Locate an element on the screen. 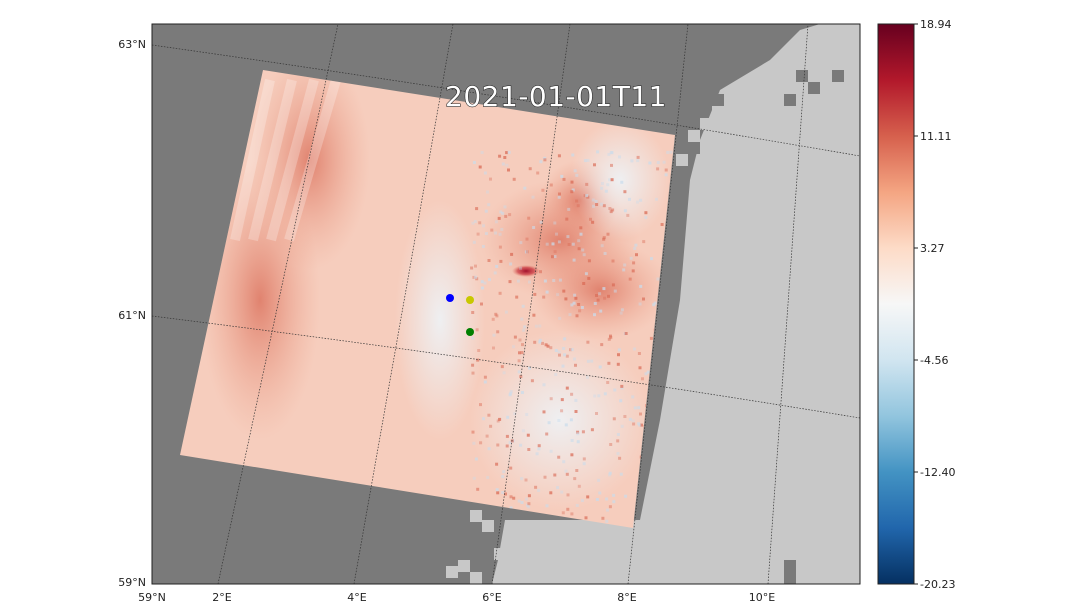  colorbar: 18.94 11.11 3.27 -4.56 -12.40 -20.23 is located at coordinates (916, 304).